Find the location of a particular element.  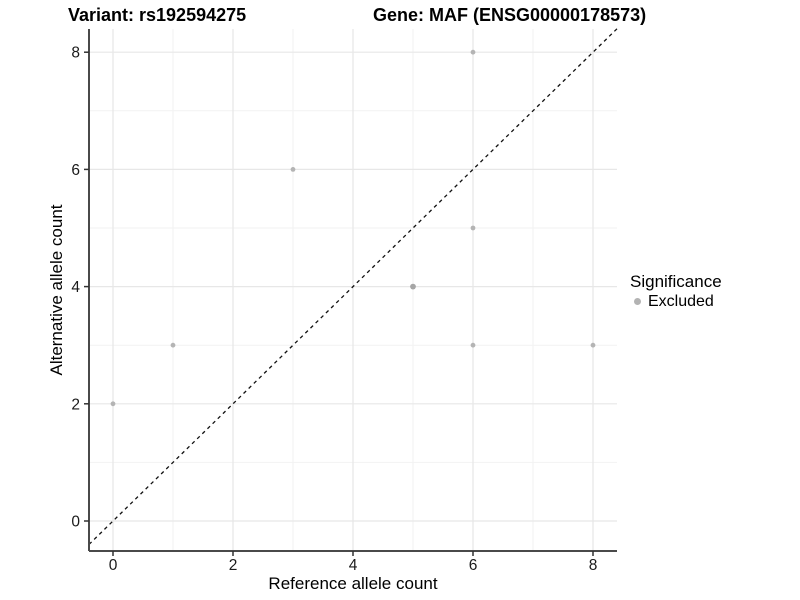

legend-item-excluded: Excluded is located at coordinates (676, 301).